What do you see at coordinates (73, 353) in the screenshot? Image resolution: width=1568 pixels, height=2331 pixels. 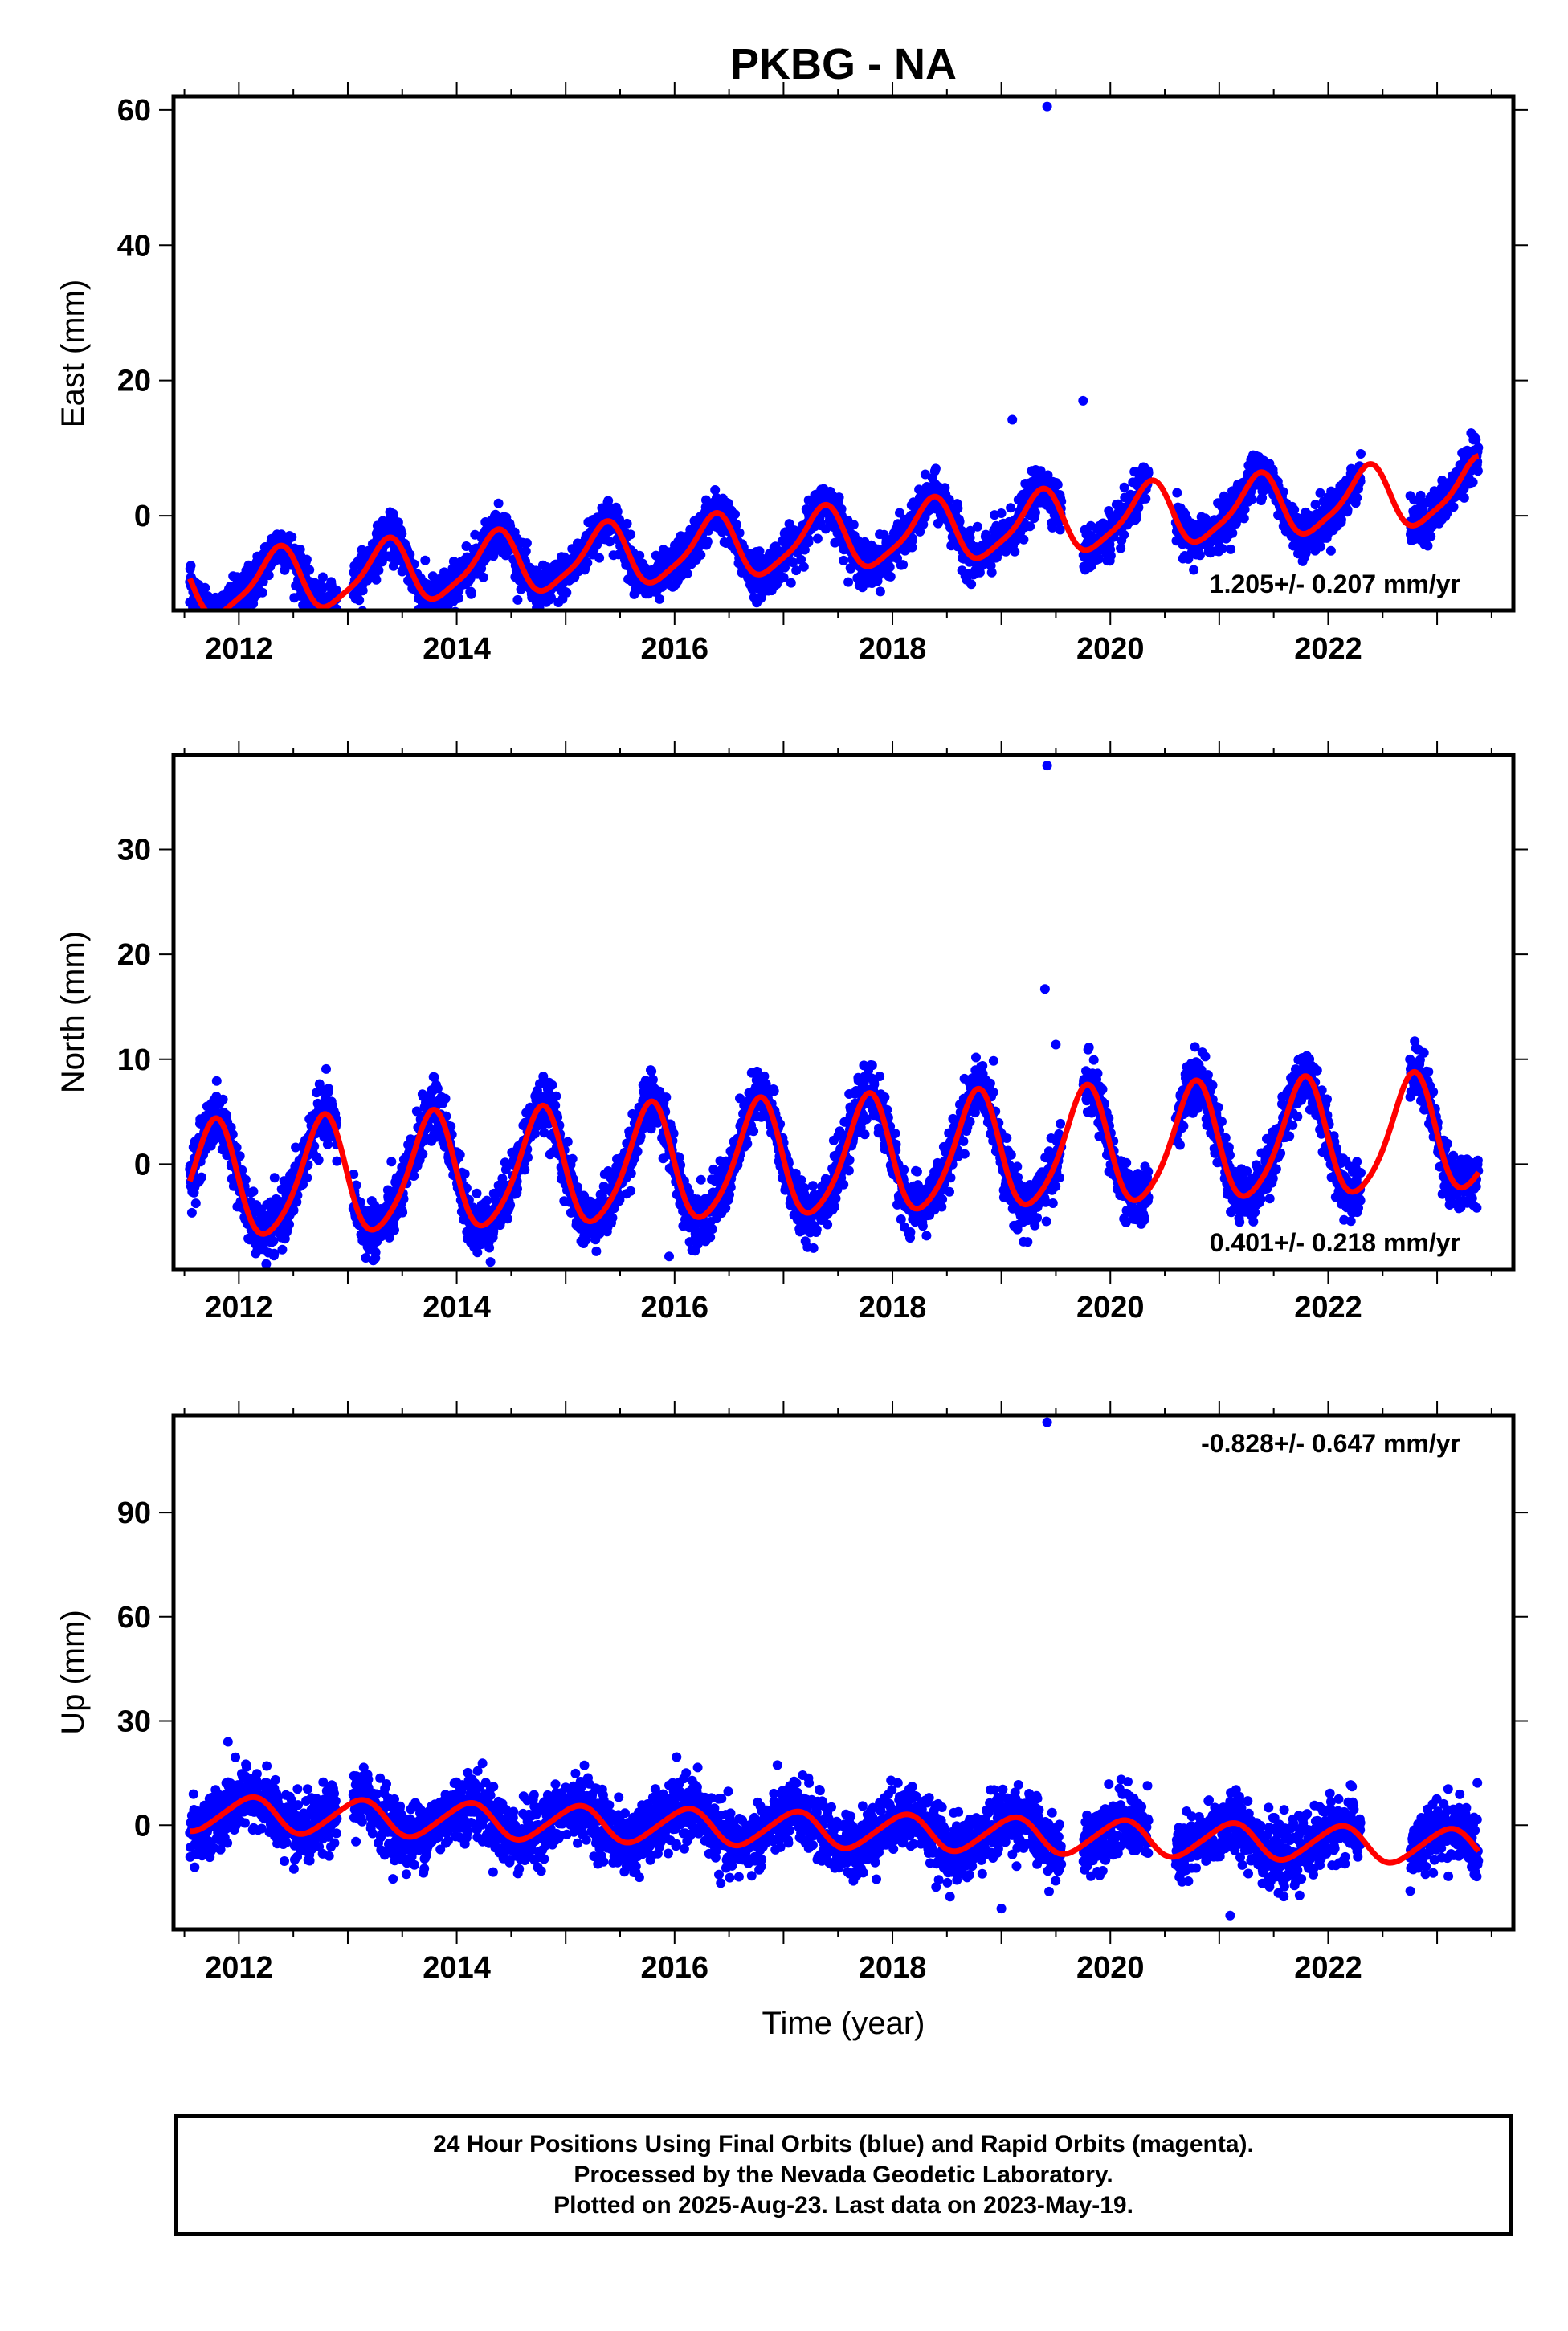 I see `y-axis-label-east: East (mm)` at bounding box center [73, 353].